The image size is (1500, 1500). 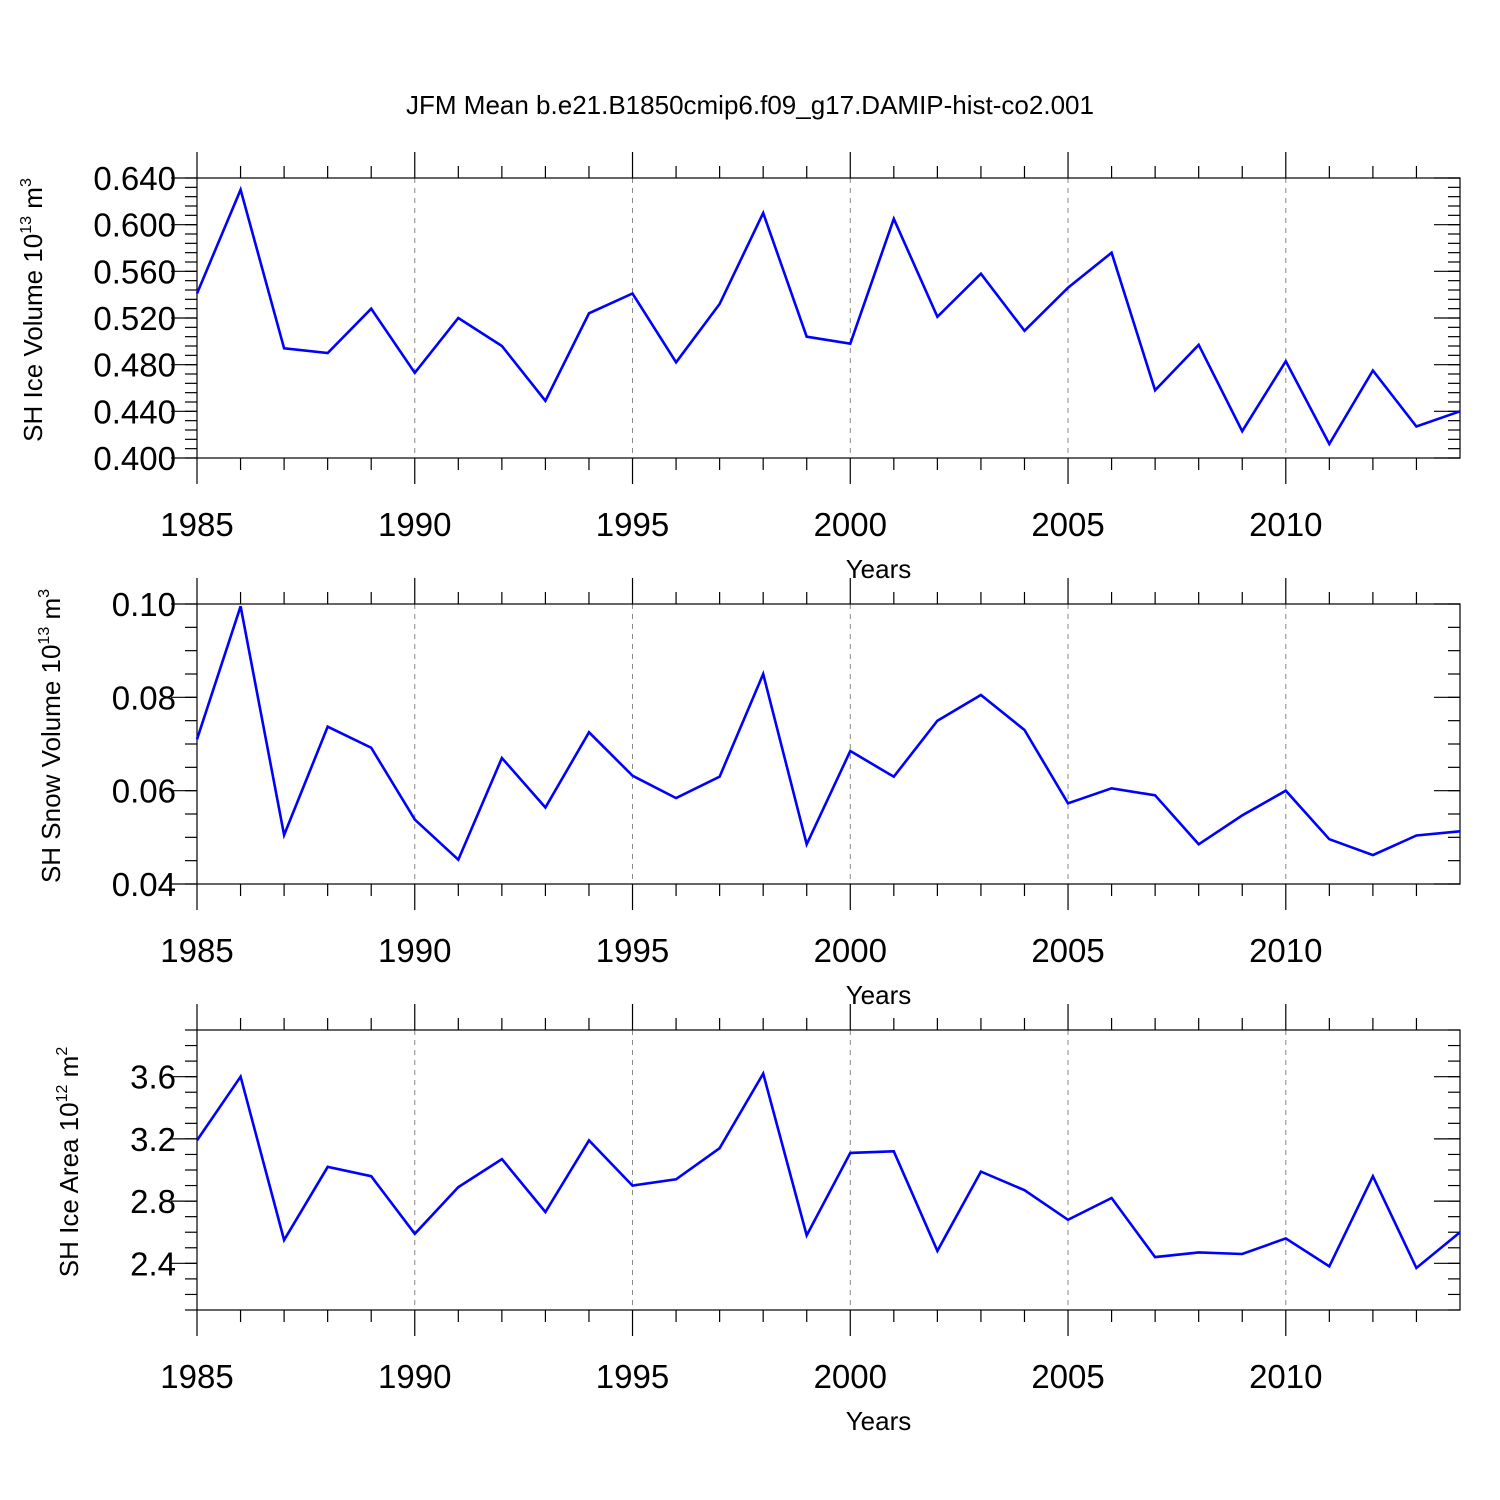 I want to click on y-tick-label: 0.400, so click(x=134, y=458).